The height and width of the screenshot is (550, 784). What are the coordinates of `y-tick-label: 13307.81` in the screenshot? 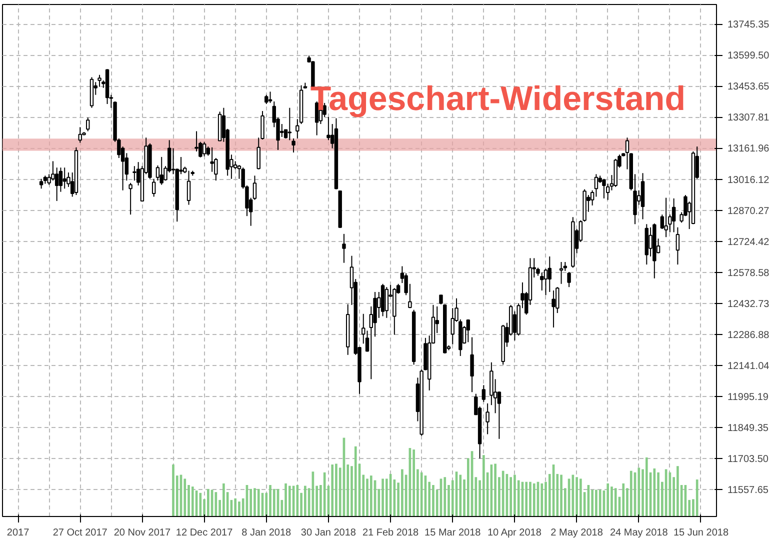 It's located at (749, 118).